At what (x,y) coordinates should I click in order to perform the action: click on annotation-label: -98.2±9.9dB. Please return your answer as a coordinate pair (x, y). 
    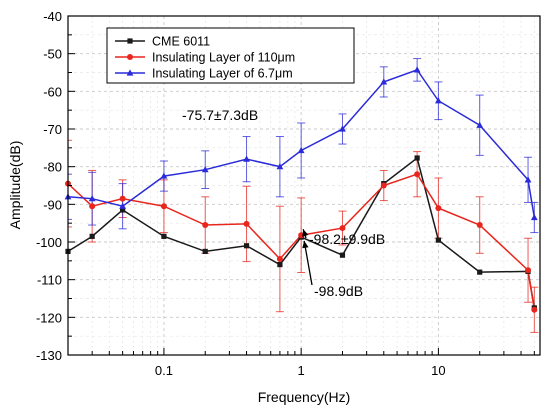
    Looking at the image, I should click on (347, 239).